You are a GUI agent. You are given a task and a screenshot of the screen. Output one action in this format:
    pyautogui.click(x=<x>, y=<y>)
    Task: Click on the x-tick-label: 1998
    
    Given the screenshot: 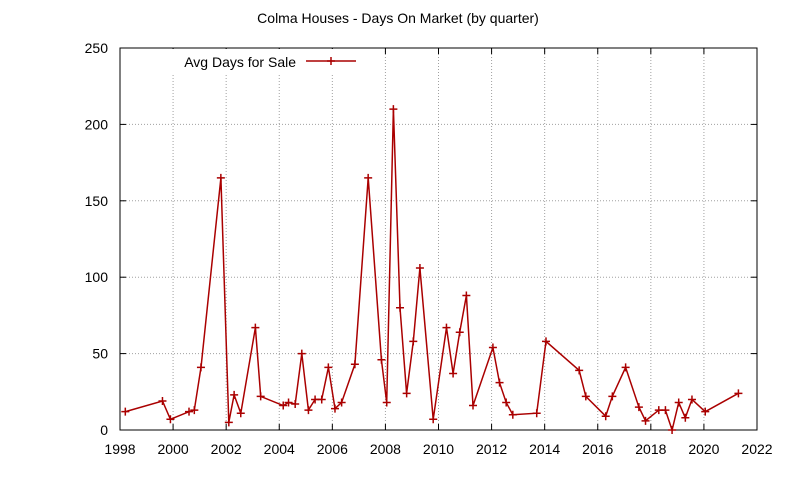 What is the action you would take?
    pyautogui.click(x=119, y=449)
    